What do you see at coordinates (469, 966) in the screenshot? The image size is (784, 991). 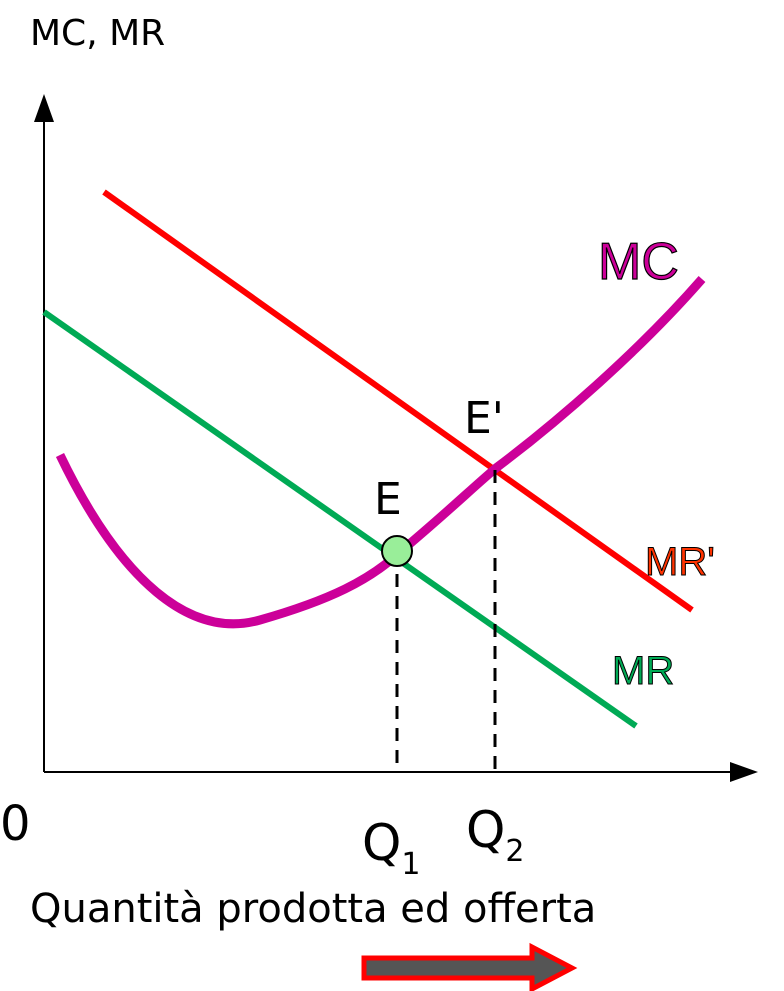 I see `direction-arrow` at bounding box center [469, 966].